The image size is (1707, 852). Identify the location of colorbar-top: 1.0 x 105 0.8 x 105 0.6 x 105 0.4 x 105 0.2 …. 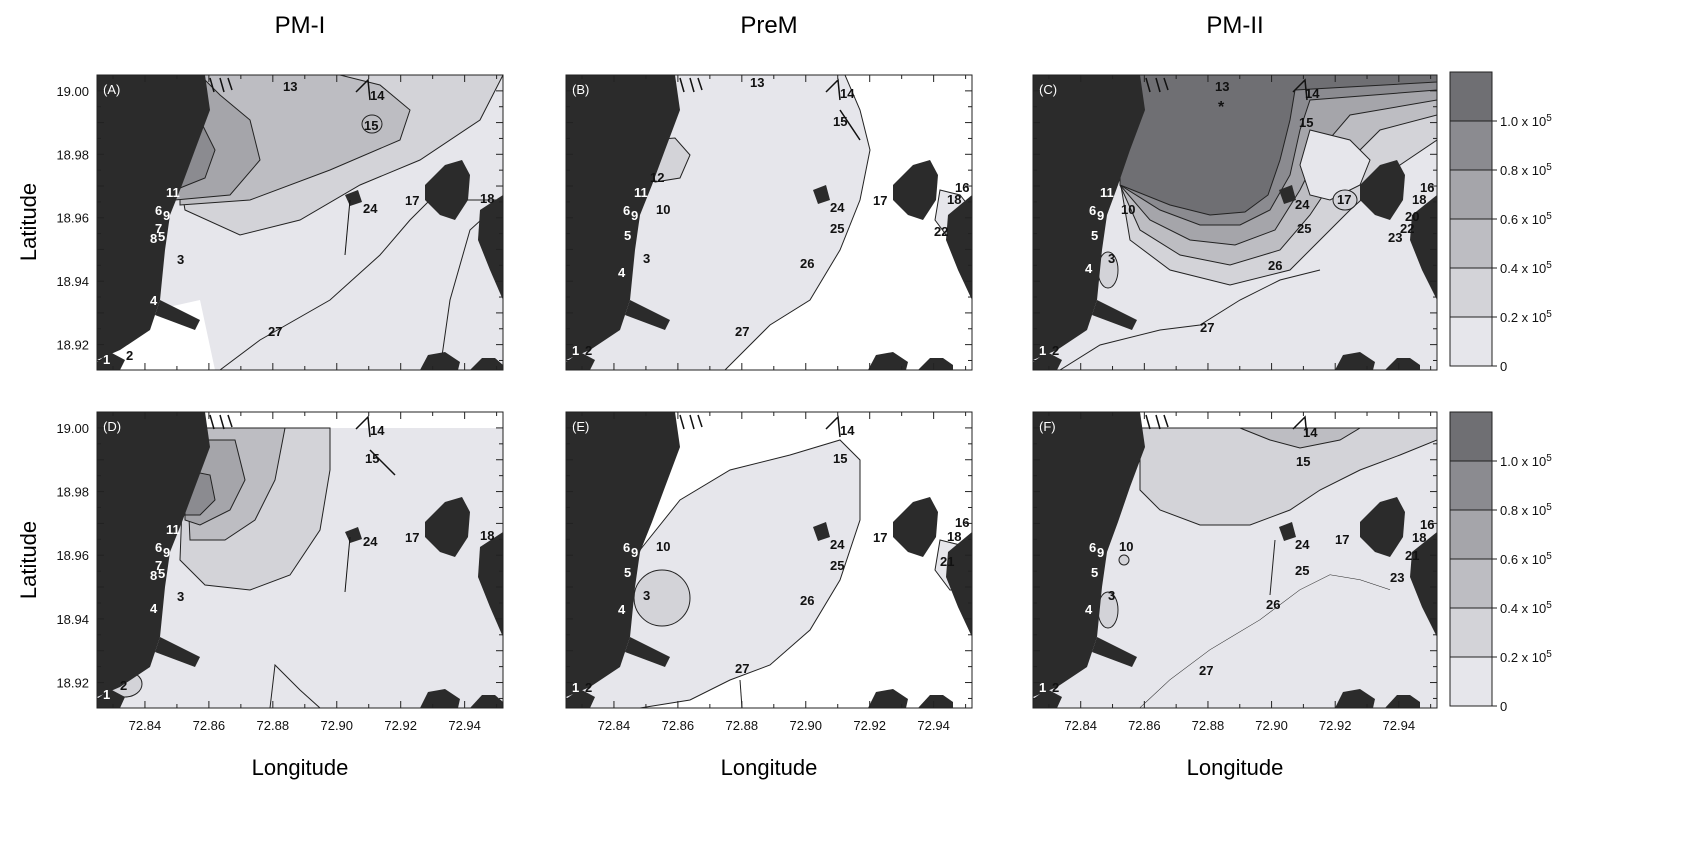
(1500, 222).